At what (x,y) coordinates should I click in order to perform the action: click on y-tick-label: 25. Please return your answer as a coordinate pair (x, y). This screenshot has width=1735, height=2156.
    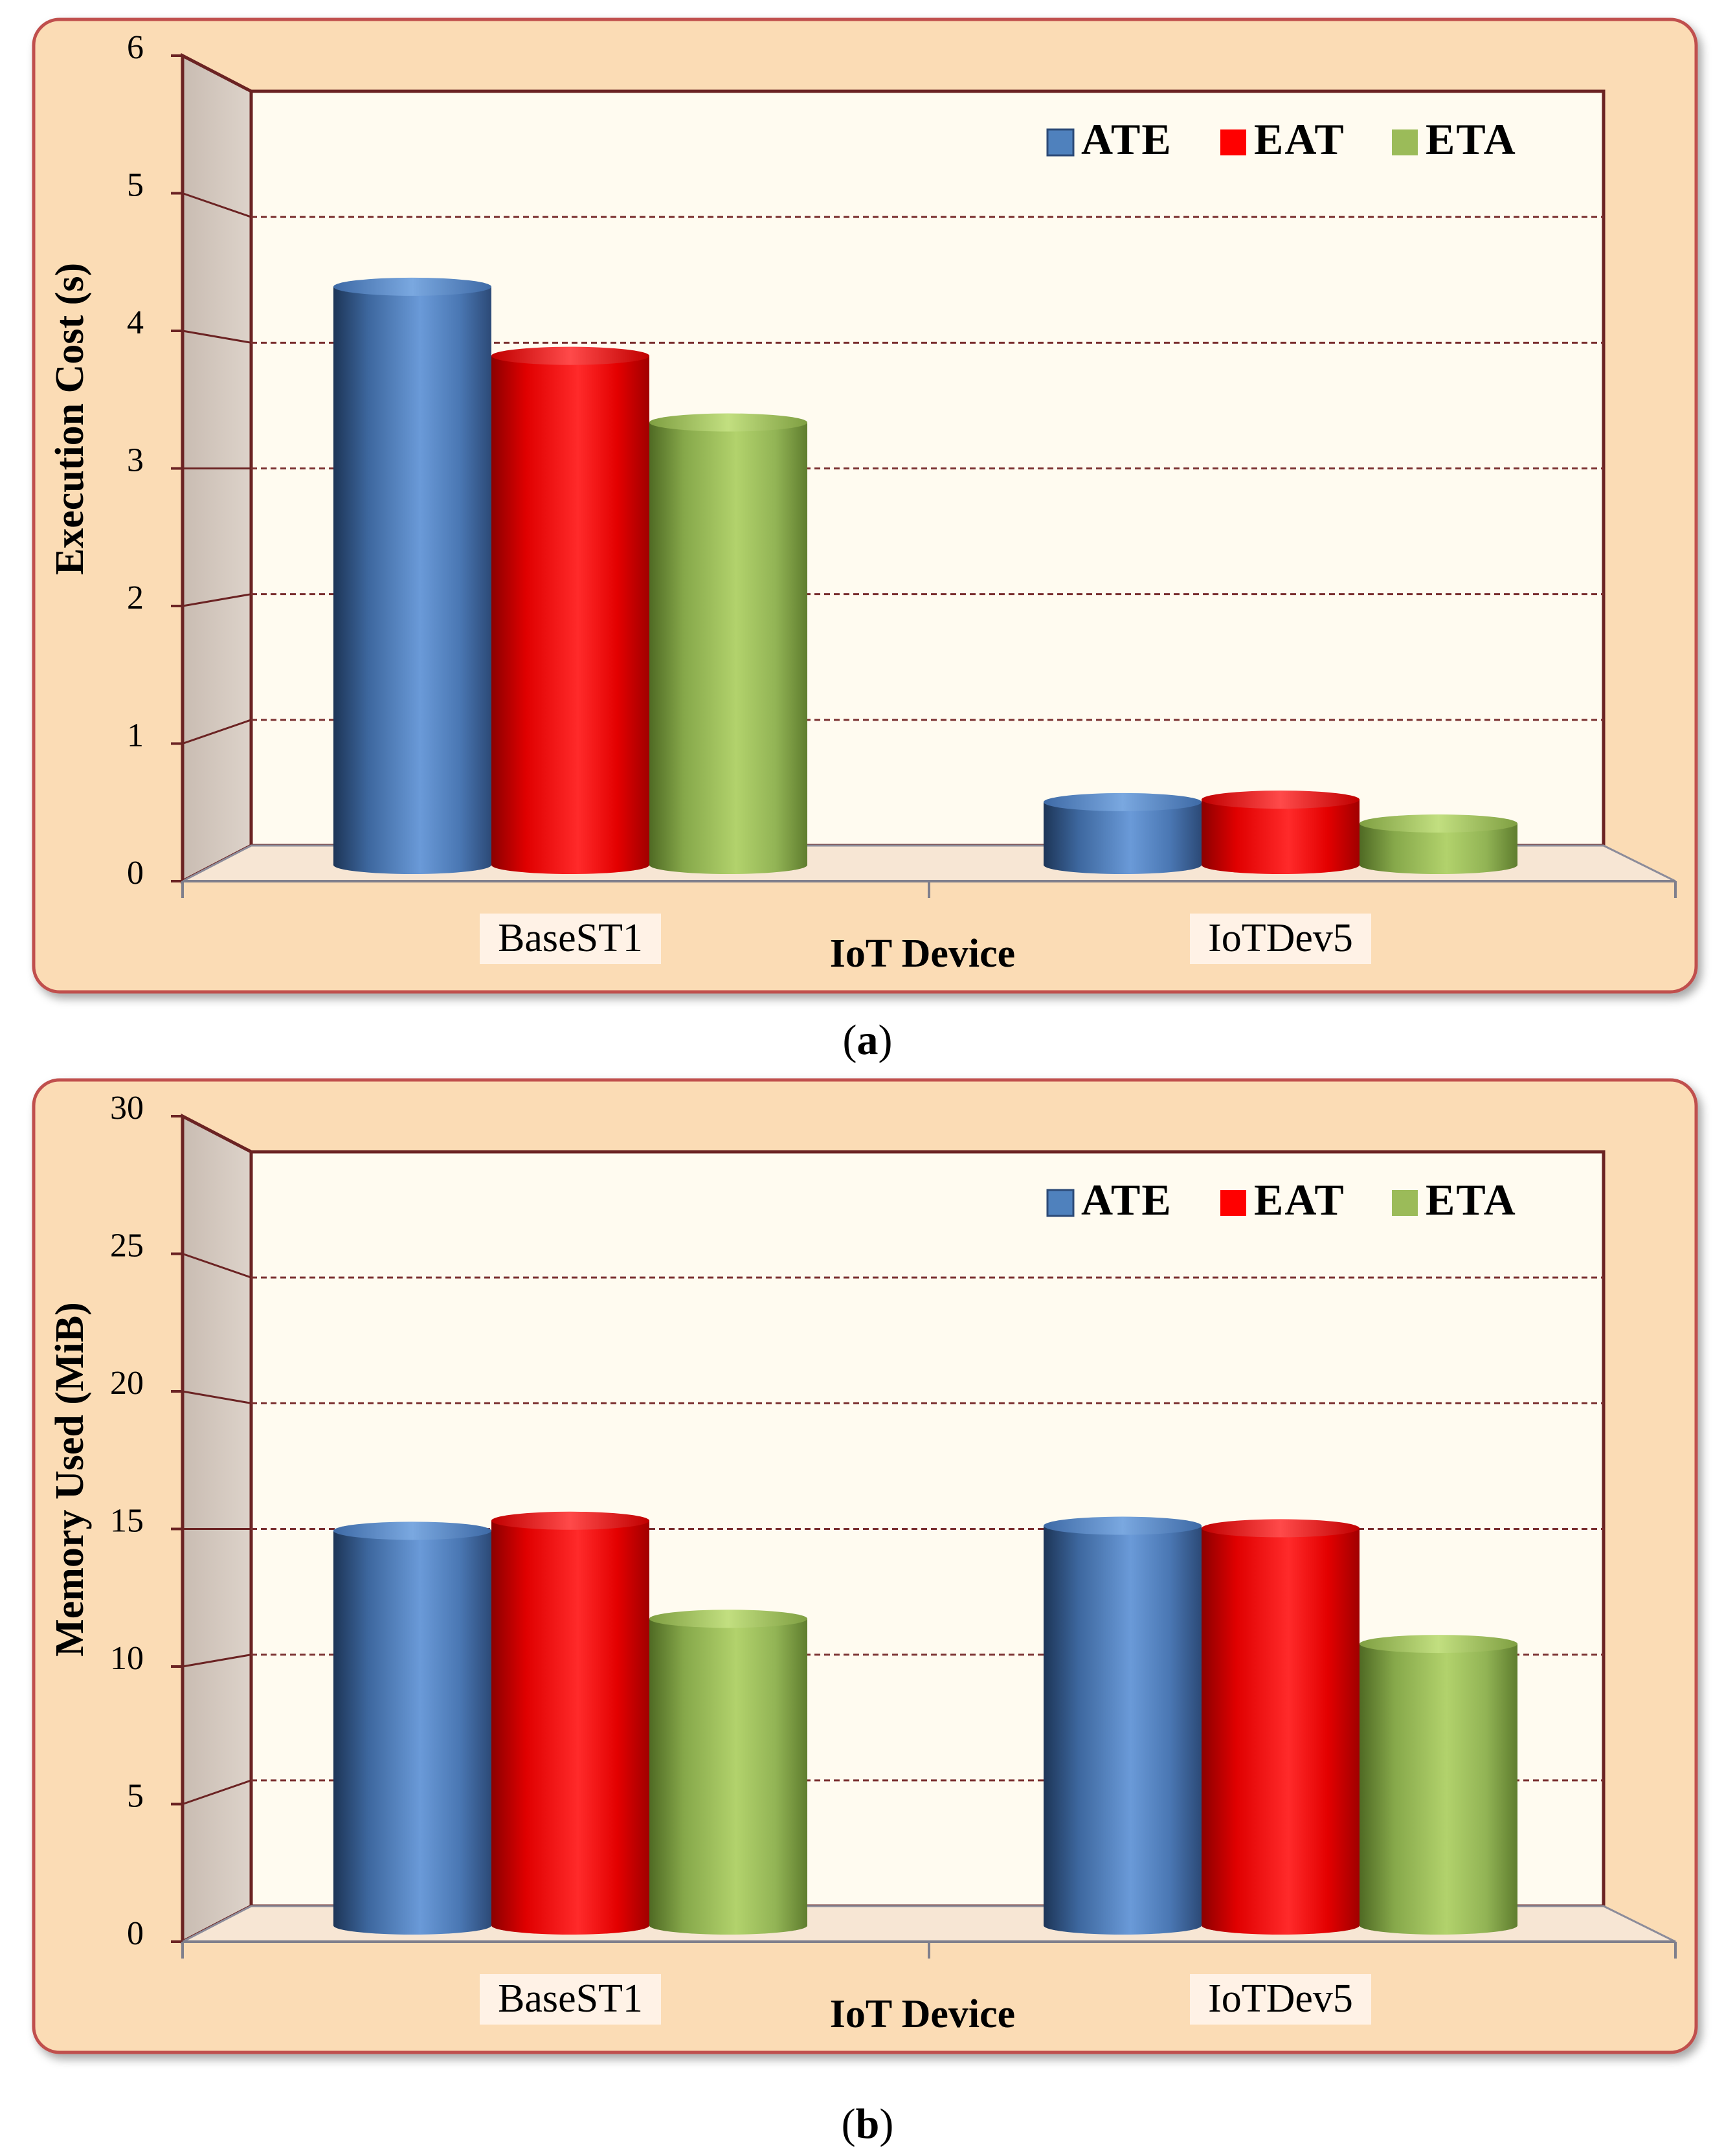
    Looking at the image, I should click on (127, 1246).